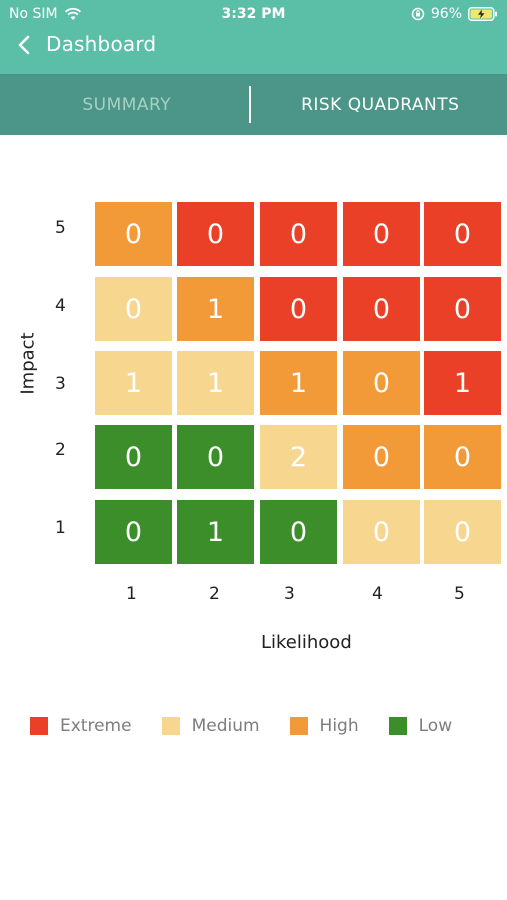 Image resolution: width=507 pixels, height=900 pixels. What do you see at coordinates (25, 45) in the screenshot?
I see `chevron-left-icon` at bounding box center [25, 45].